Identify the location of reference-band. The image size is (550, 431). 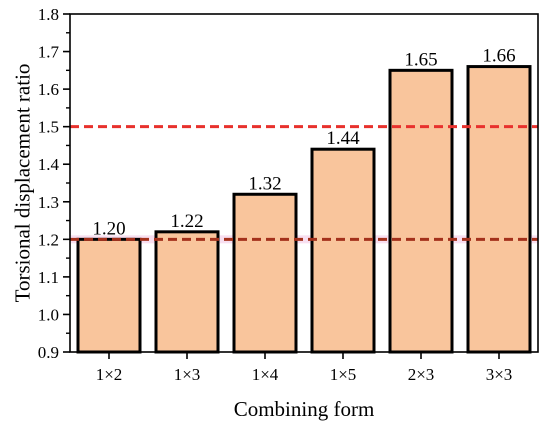
(304, 239).